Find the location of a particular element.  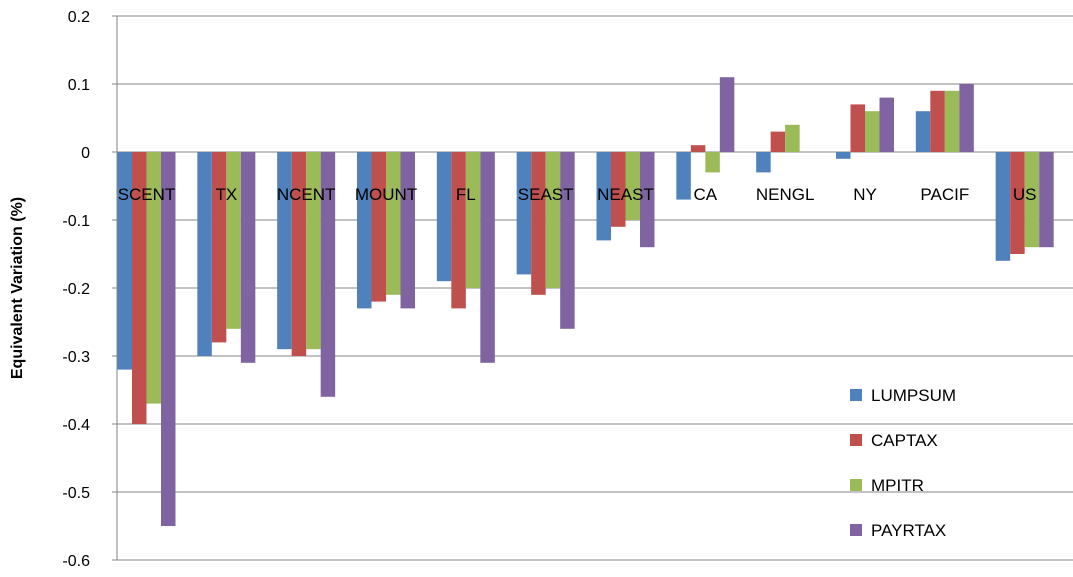

legend-label: MPITR is located at coordinates (897, 485).